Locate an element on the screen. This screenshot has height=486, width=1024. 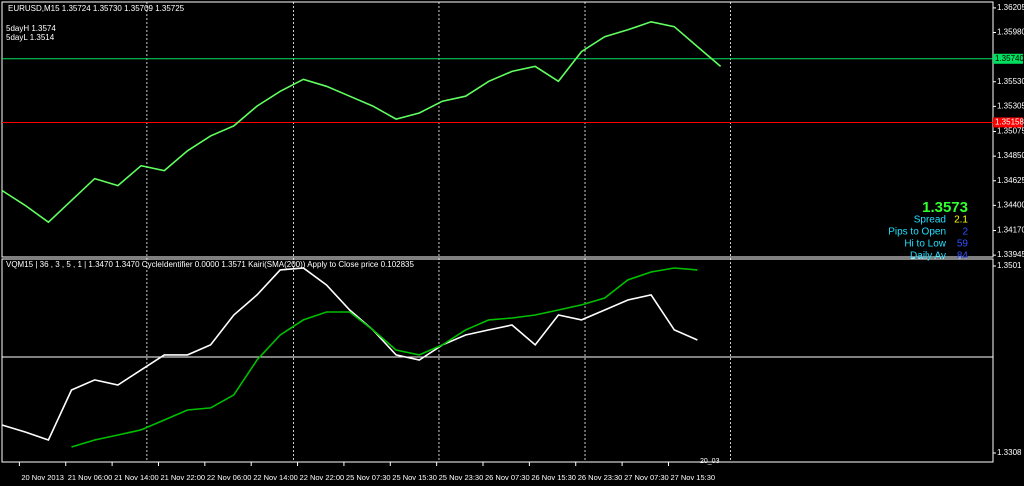
x-tick-label: 26 Nov 07:30 is located at coordinates (507, 477).